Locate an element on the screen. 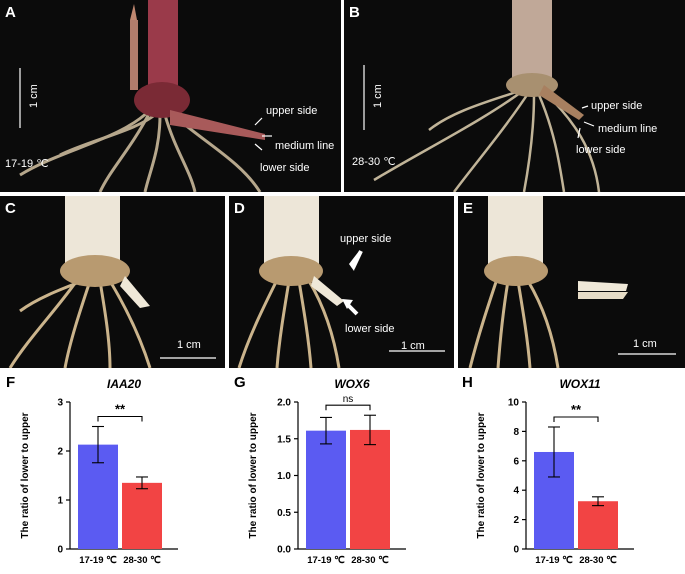  scale-bar-label-b: 1 cm is located at coordinates (378, 96).